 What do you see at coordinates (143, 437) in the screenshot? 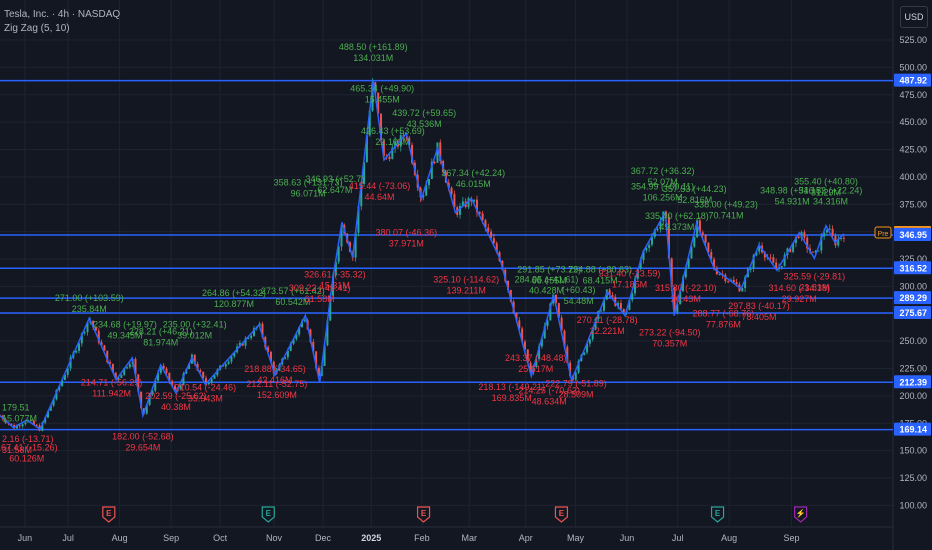
I see `zigzag-label: 182.00 (-52.68)` at bounding box center [143, 437].